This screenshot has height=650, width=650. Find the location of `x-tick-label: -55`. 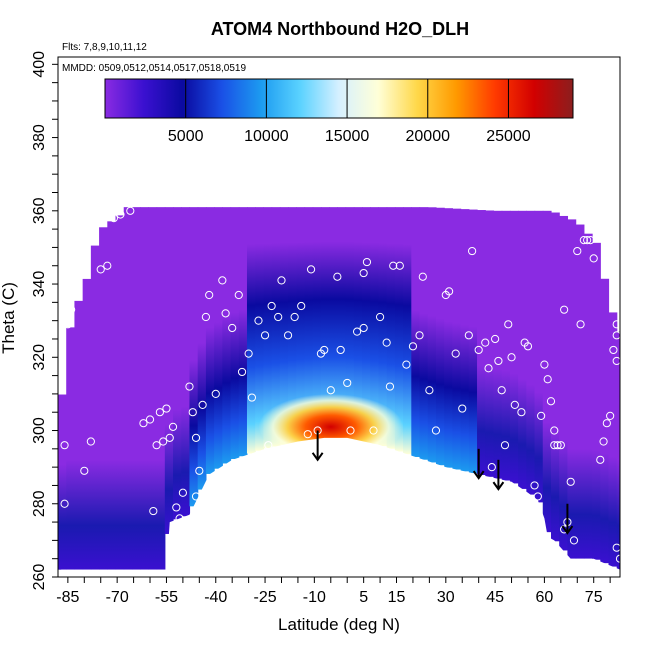

x-tick-label: -55 is located at coordinates (166, 597).